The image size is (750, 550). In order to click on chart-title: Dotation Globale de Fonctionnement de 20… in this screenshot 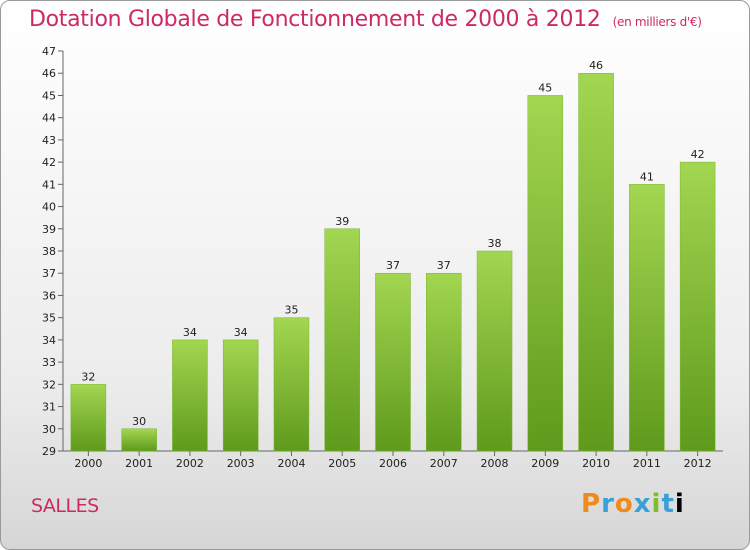, I will do `click(365, 19)`.